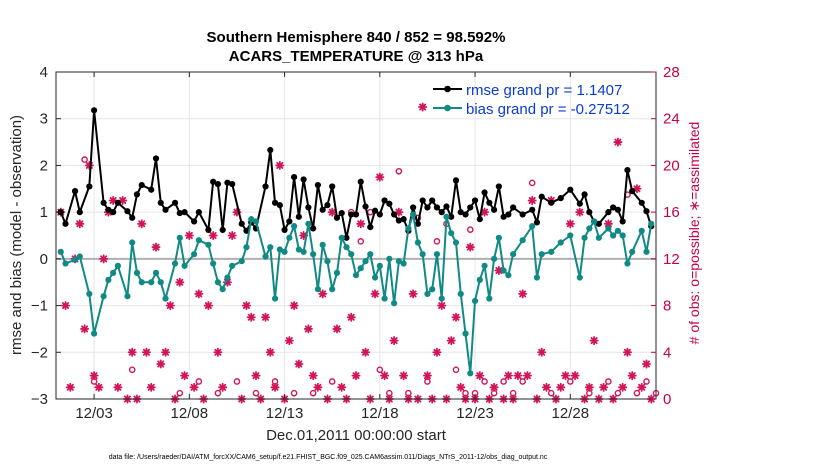 The width and height of the screenshot is (830, 470). Describe the element at coordinates (671, 72) in the screenshot. I see `right-y-tick-label: 28` at that location.